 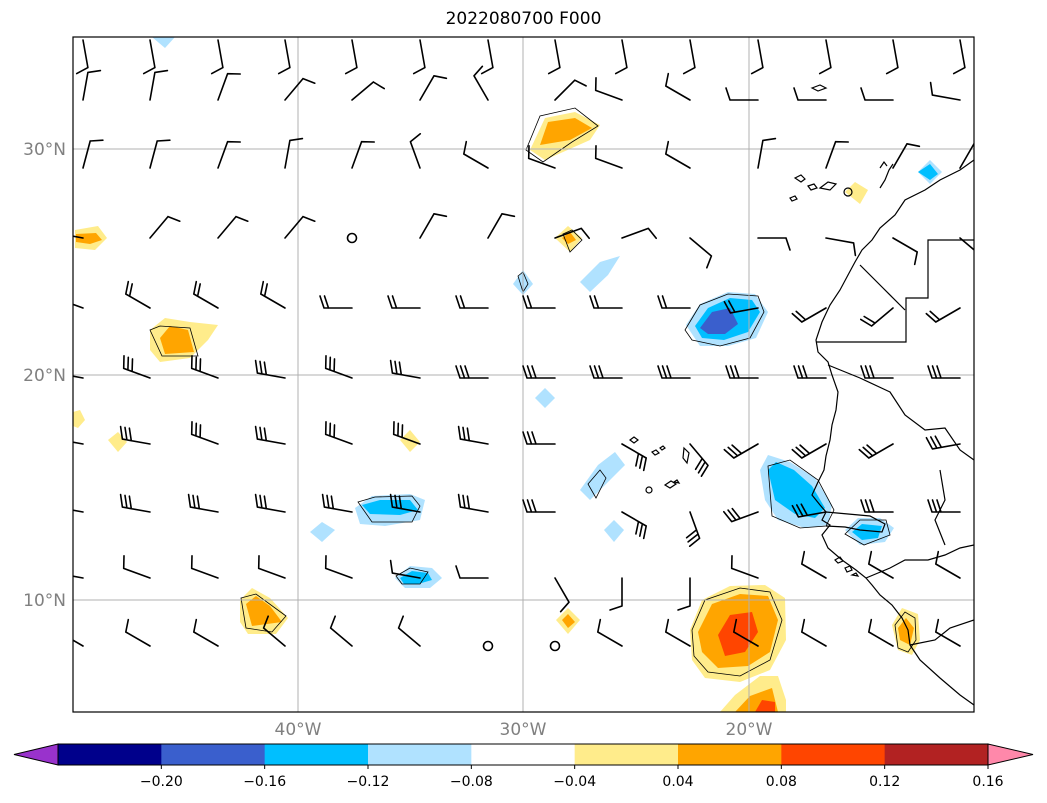 What do you see at coordinates (44, 376) in the screenshot?
I see `lat-label-20n: 20°N` at bounding box center [44, 376].